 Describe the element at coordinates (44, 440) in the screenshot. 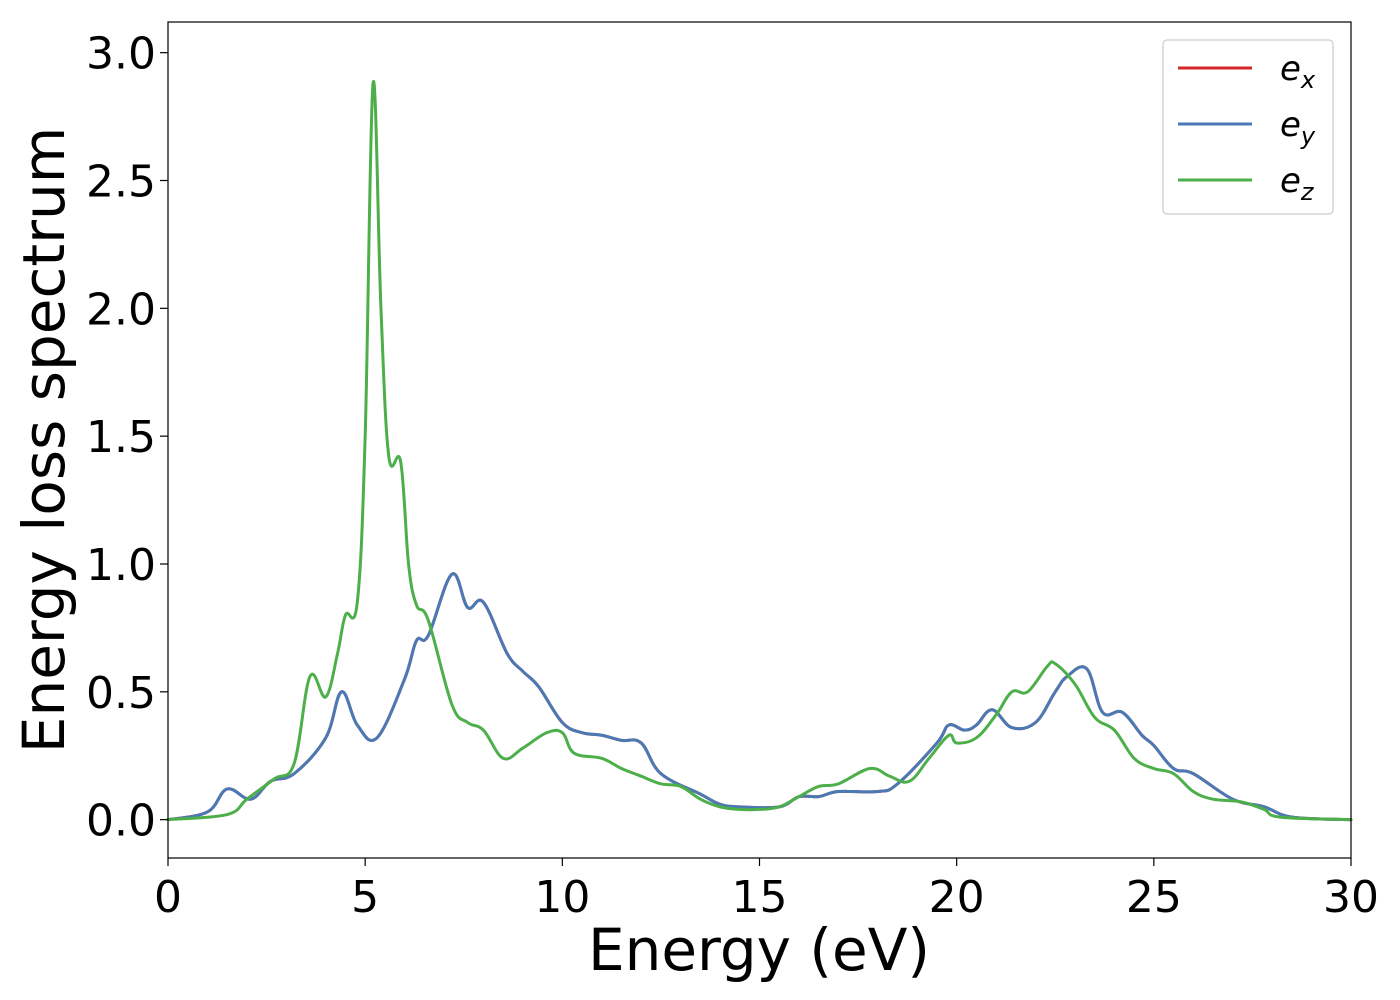

I see `y-axis-label: Energy loss spectrum` at that location.